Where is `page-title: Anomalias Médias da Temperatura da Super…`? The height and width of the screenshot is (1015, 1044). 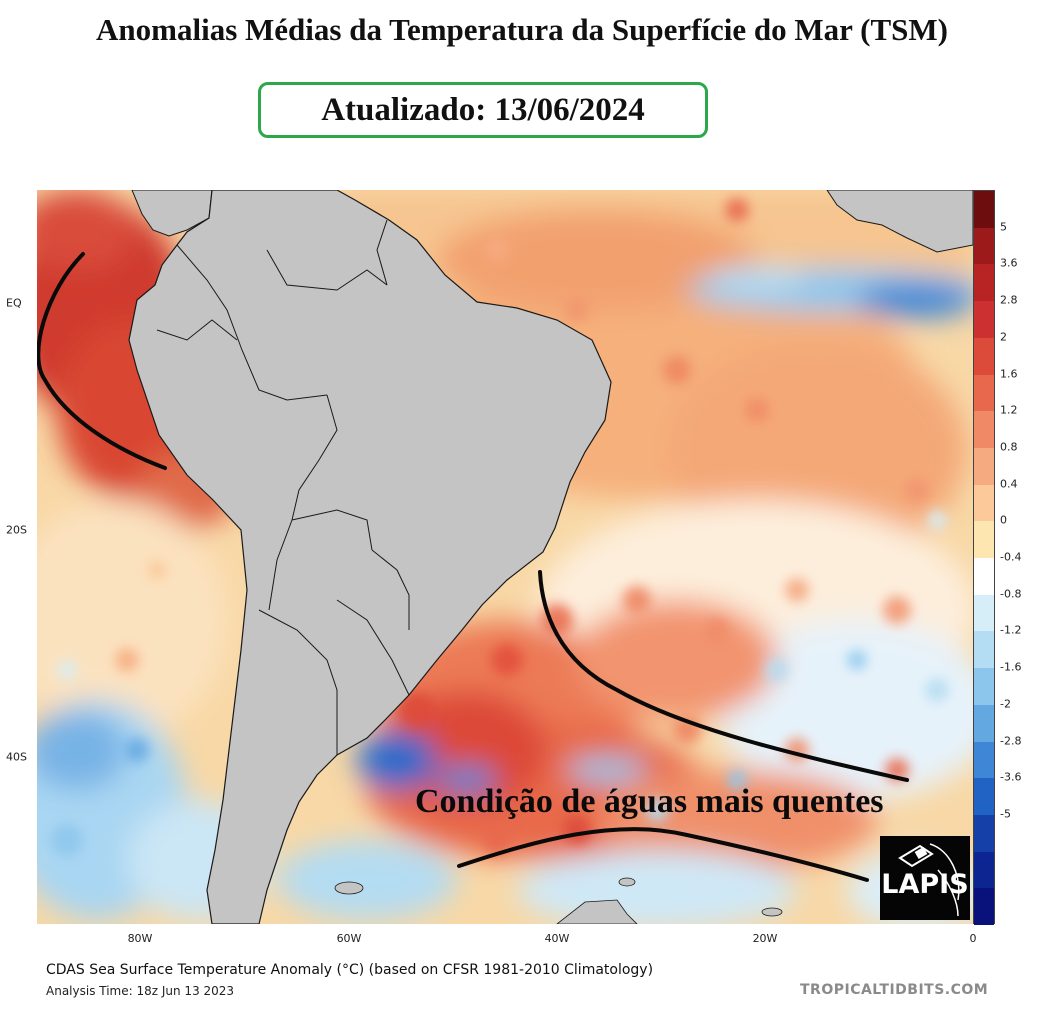
page-title: Anomalias Médias da Temperatura da Super… is located at coordinates (522, 29).